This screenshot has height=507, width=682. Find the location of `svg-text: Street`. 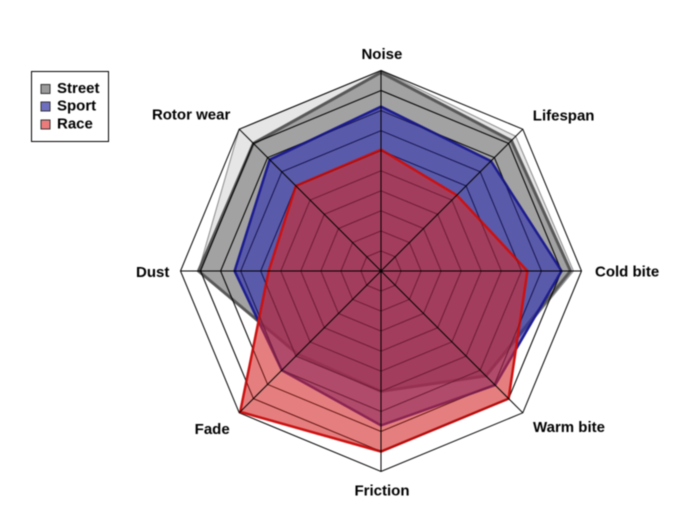

svg-text: Street is located at coordinates (78, 88).